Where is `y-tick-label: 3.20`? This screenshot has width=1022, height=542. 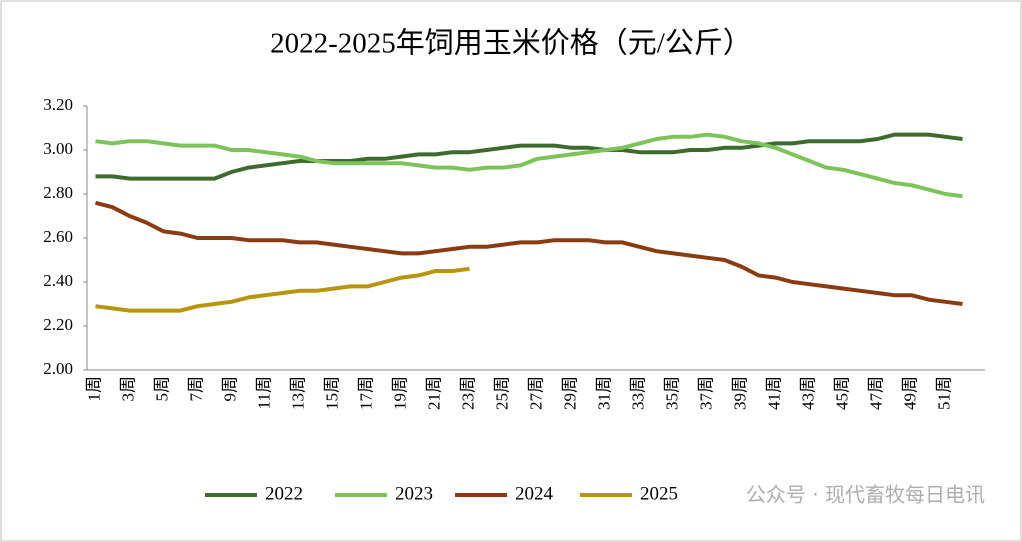
y-tick-label: 3.20 is located at coordinates (58, 104).